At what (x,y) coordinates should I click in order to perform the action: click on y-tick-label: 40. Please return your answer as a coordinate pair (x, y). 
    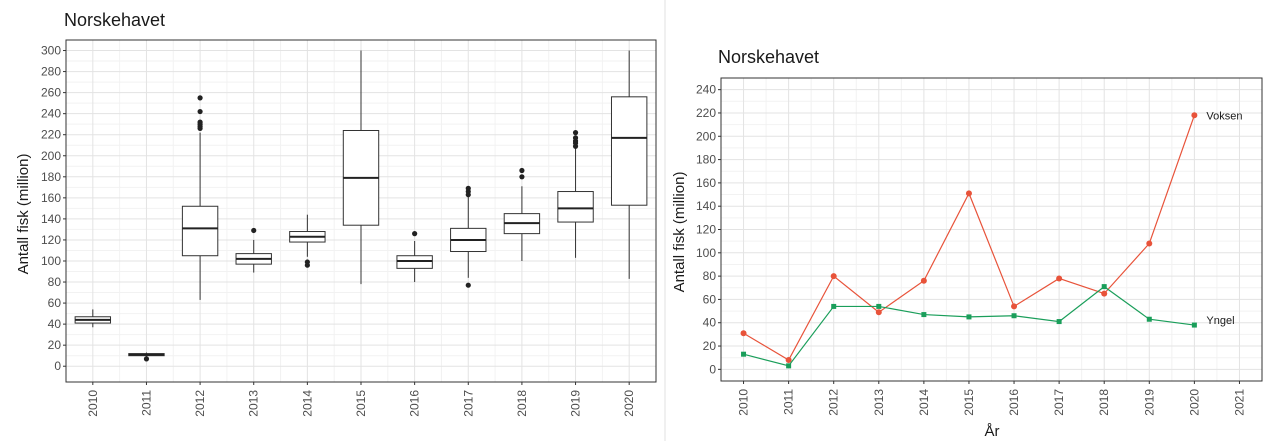
    Looking at the image, I should click on (710, 323).